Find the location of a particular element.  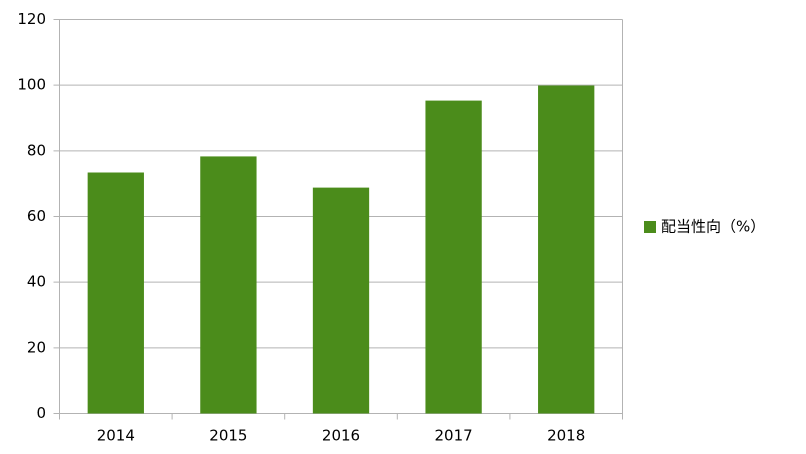

y-tick-label: 80 is located at coordinates (36, 150).